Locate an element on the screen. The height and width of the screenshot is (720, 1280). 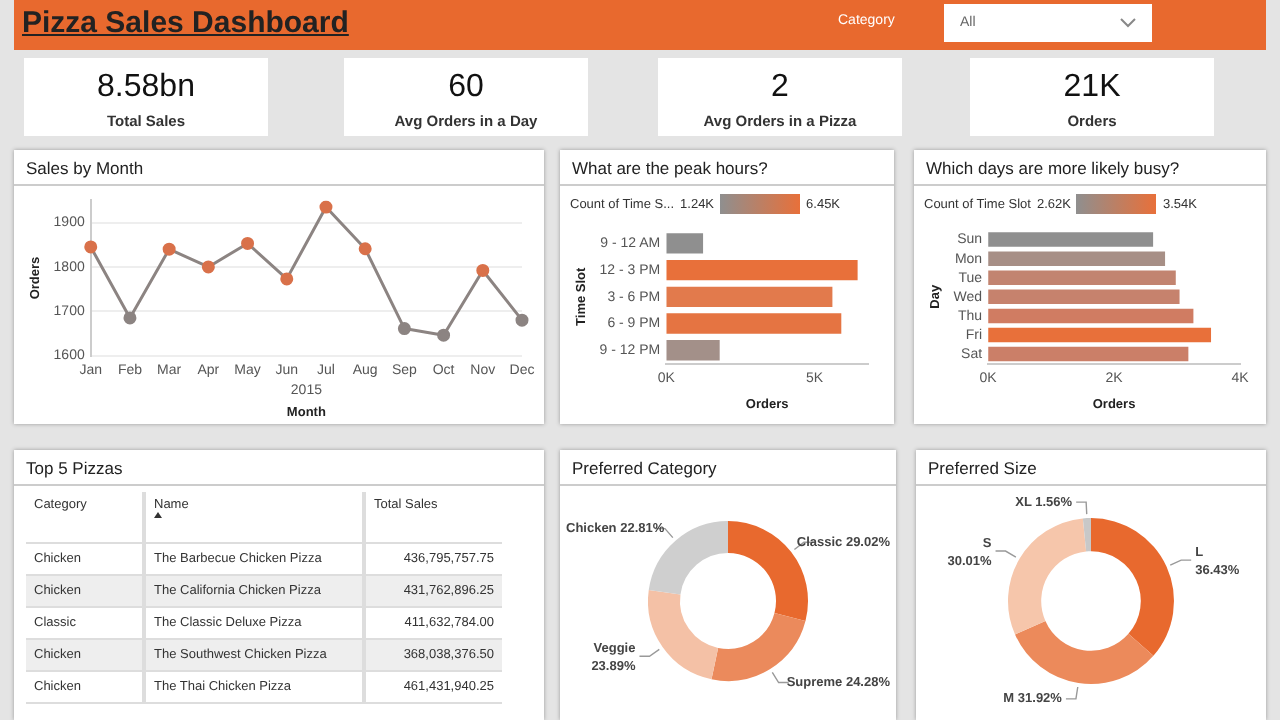
chart-title: What are the peak hours? is located at coordinates (727, 168).